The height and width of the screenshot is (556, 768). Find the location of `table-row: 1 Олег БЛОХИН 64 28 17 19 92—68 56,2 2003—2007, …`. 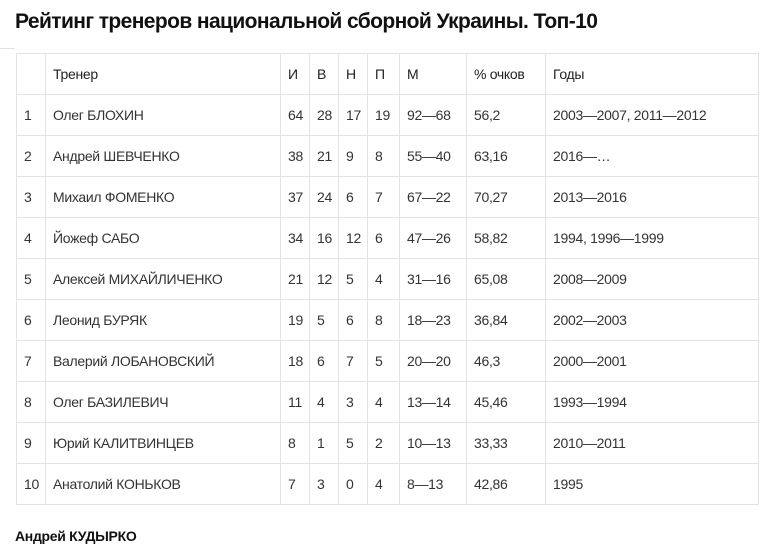

table-row: 1 Олег БЛОХИН 64 28 17 19 92—68 56,2 2003—2007, … is located at coordinates (387, 115).